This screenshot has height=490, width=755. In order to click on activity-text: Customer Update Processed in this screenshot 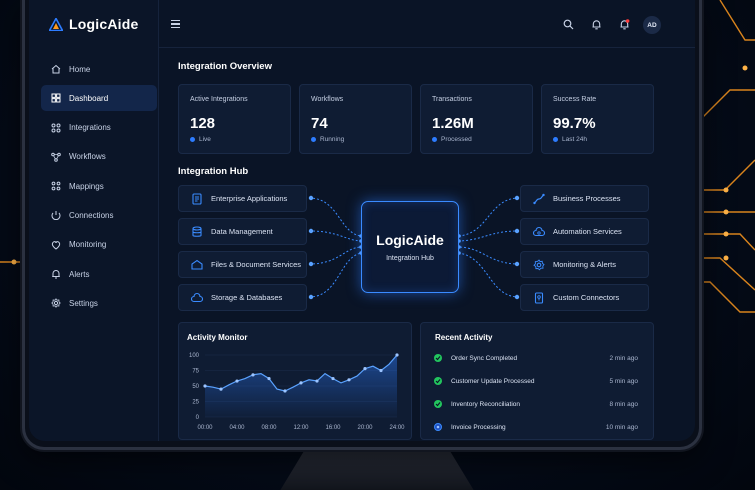, I will do `click(493, 381)`.